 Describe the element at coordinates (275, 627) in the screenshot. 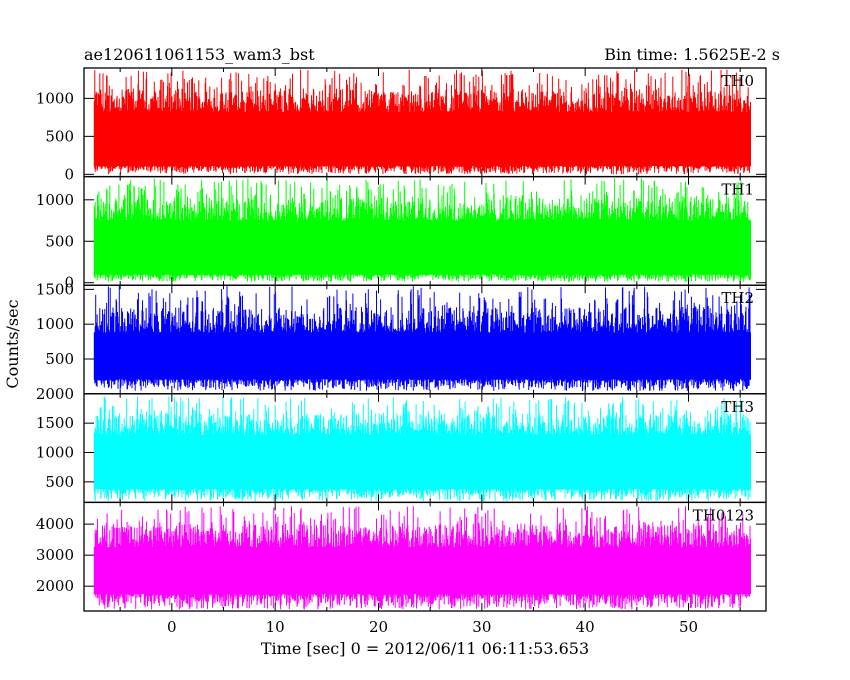

I see `x-tick-label: 10` at that location.